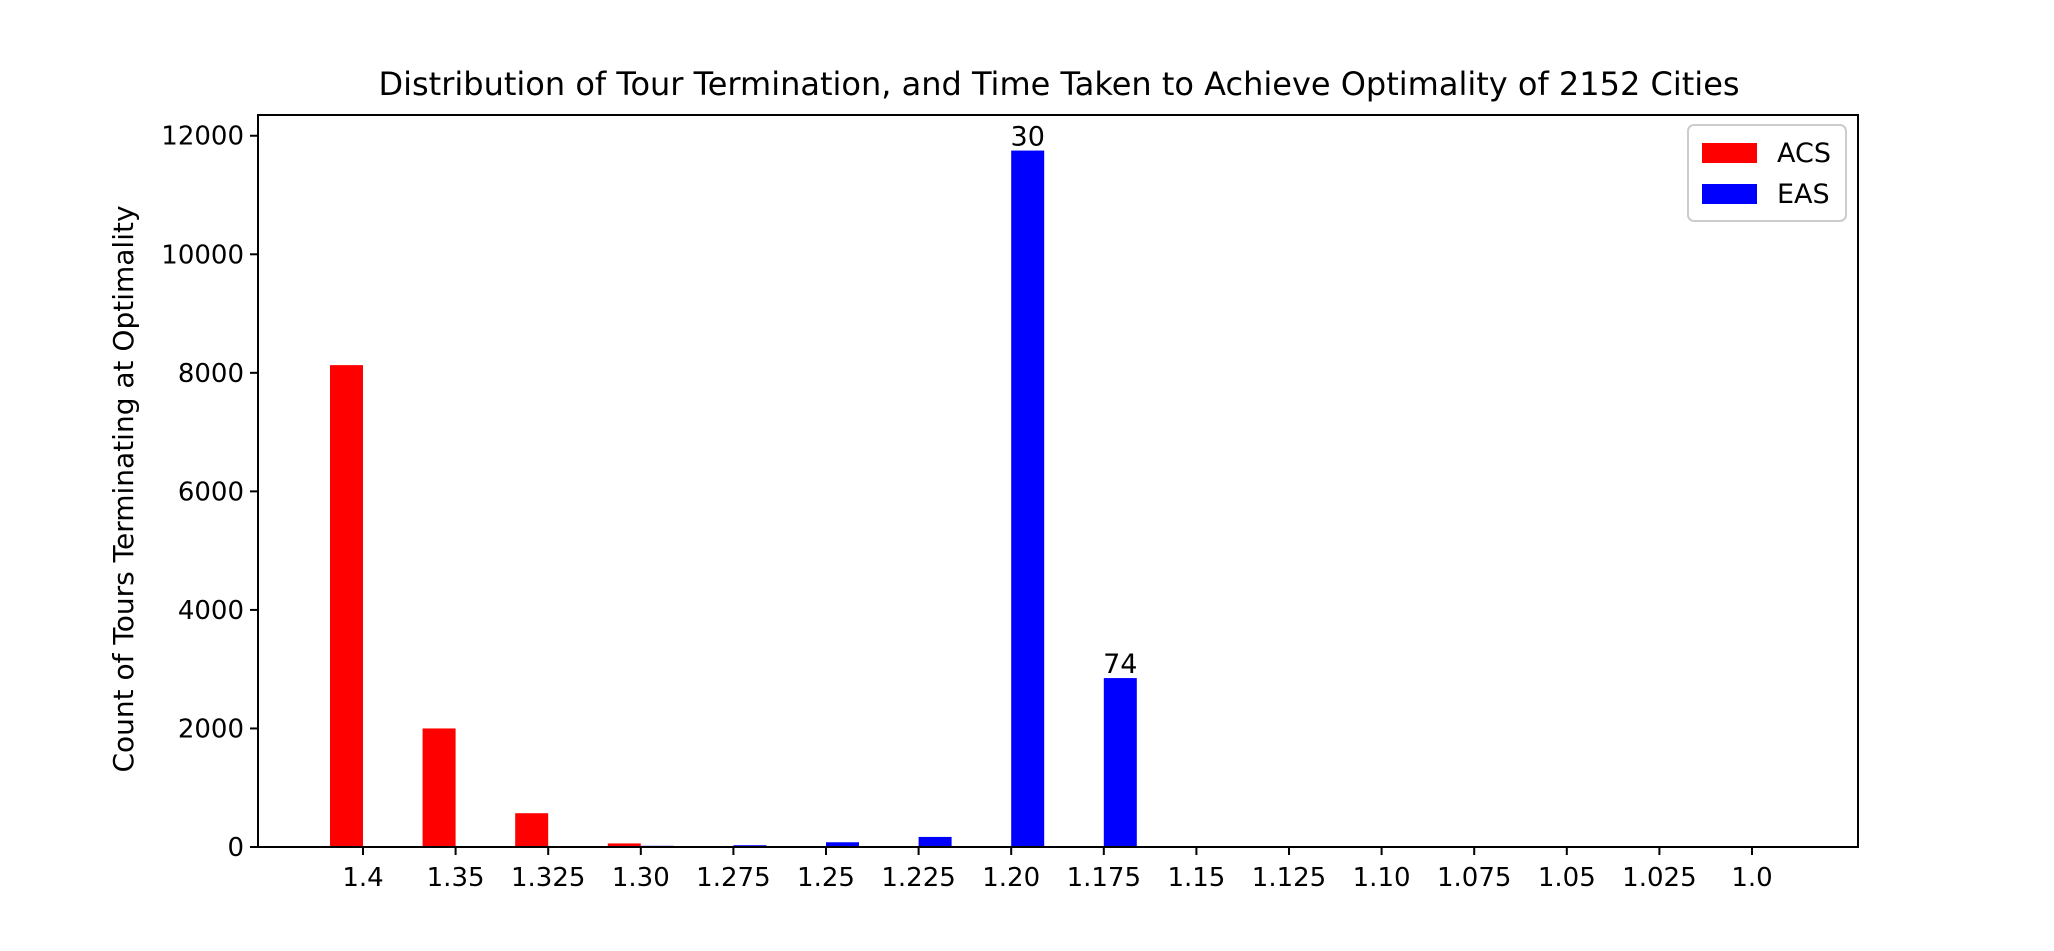 The height and width of the screenshot is (951, 2054). What do you see at coordinates (641, 878) in the screenshot?
I see `x-tick-label: 1.30` at bounding box center [641, 878].